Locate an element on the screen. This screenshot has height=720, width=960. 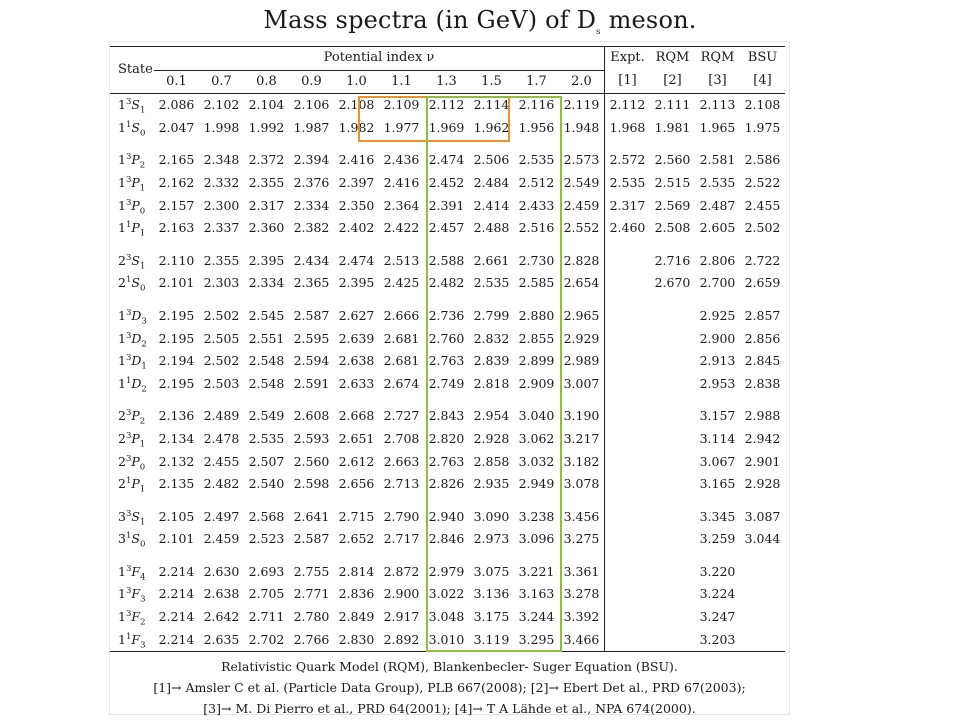
mass-value: 2.760 is located at coordinates (446, 338).